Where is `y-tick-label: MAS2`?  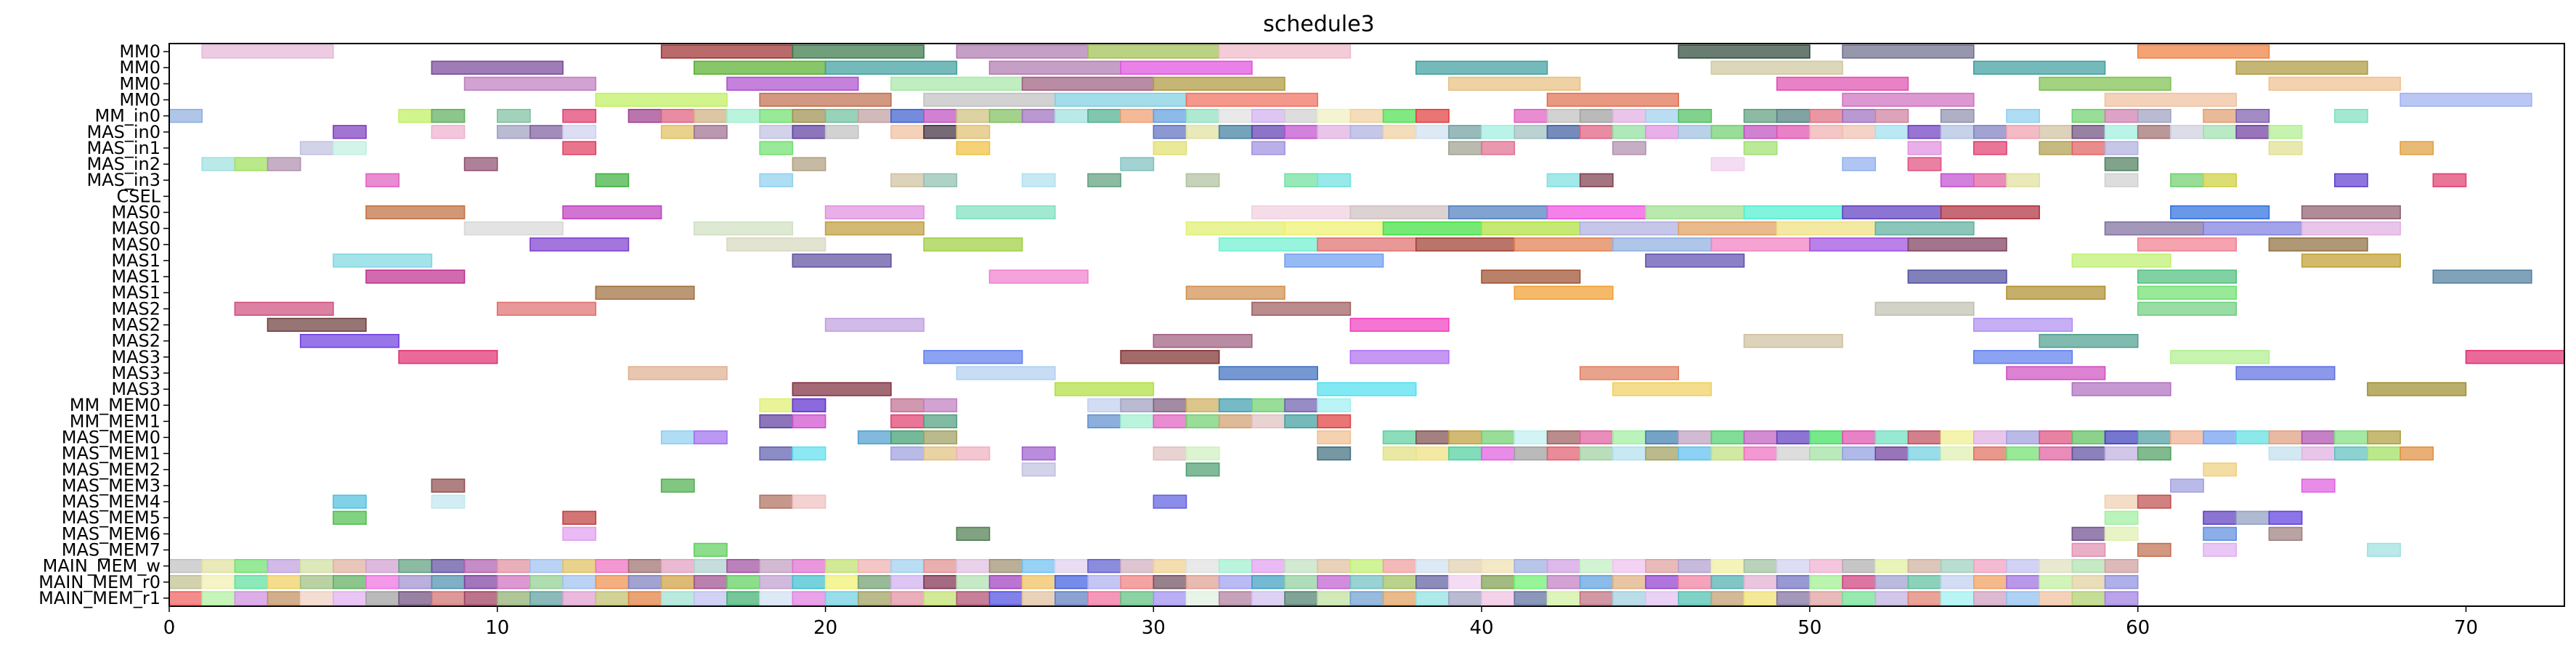 y-tick-label: MAS2 is located at coordinates (136, 341).